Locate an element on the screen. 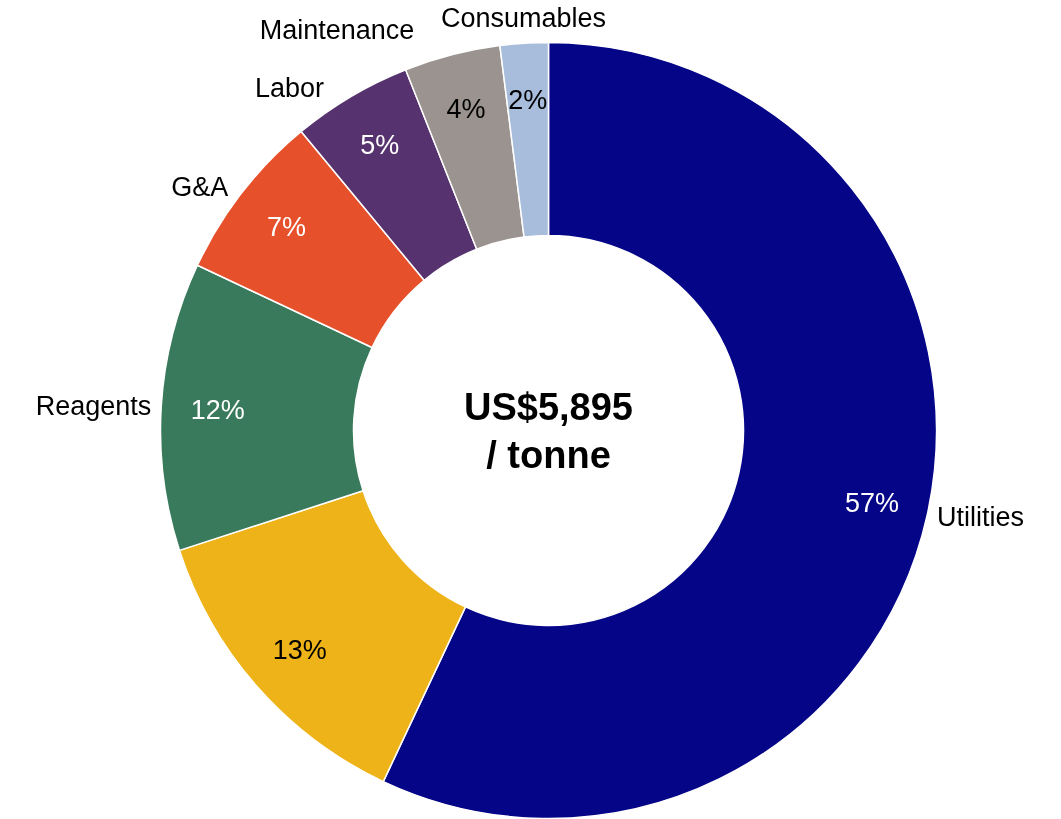 The height and width of the screenshot is (819, 1061). slice-label: Maintenance is located at coordinates (337, 30).